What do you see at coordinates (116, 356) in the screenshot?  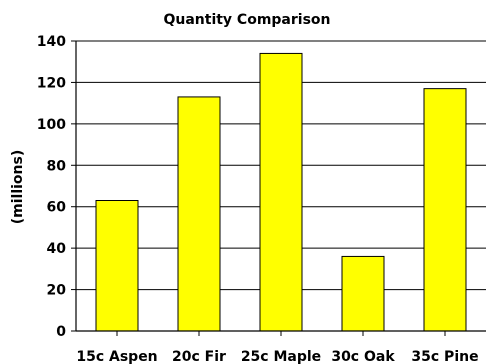 I see `x-tick-label: 15c Aspen` at bounding box center [116, 356].